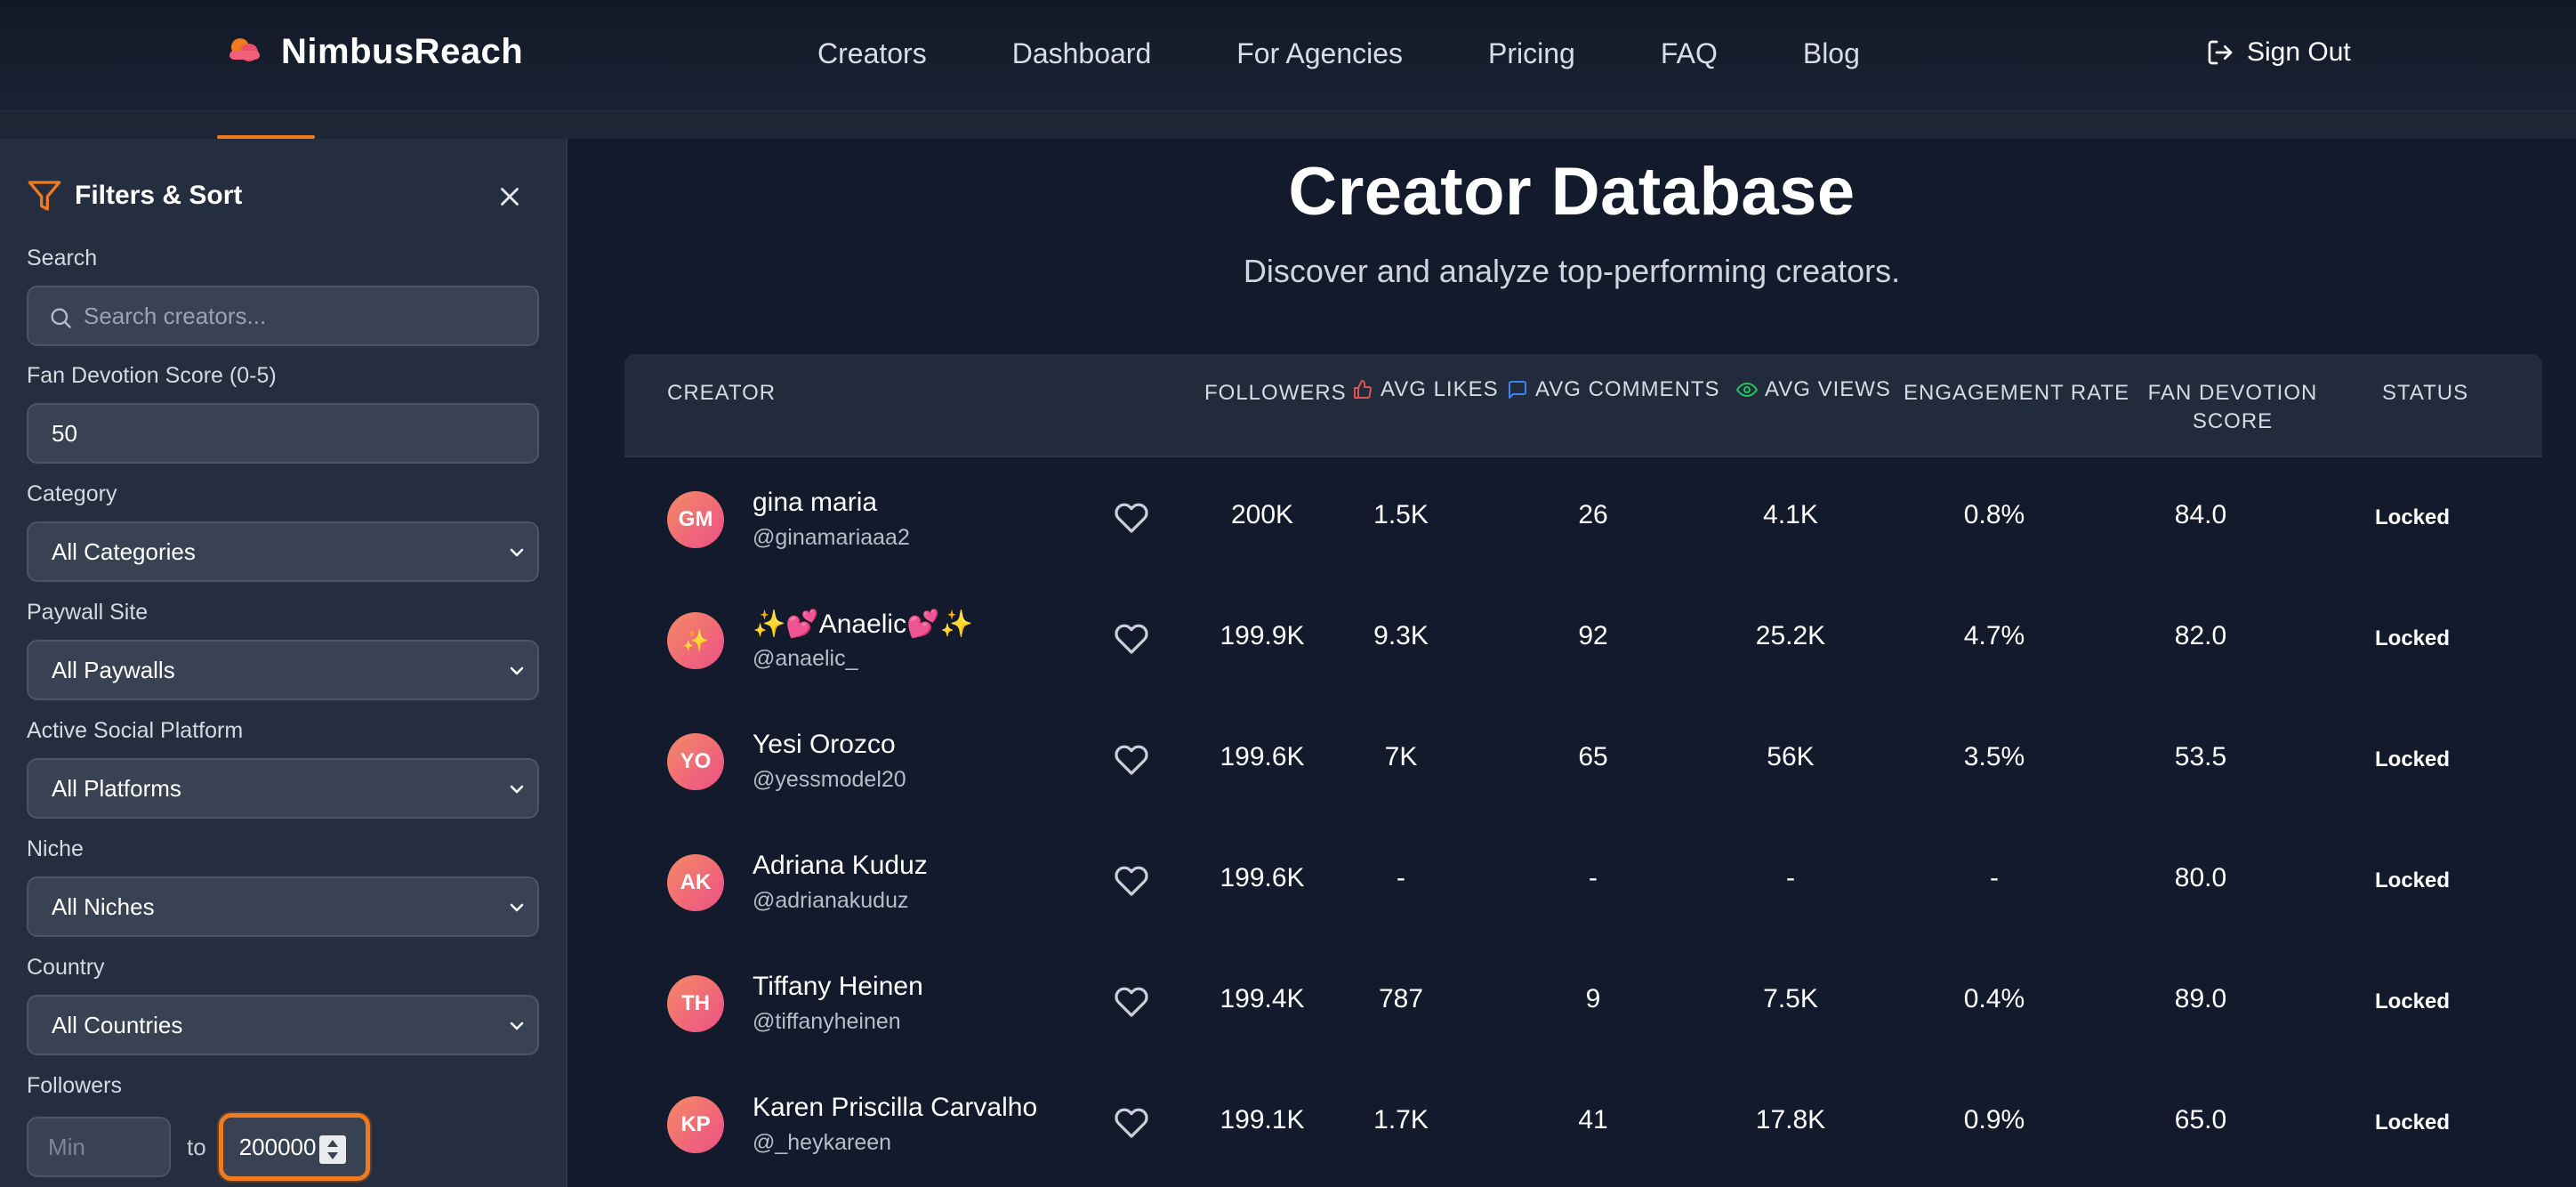 The height and width of the screenshot is (1187, 2576). I want to click on creator-name: Adriana Kuduz, so click(840, 865).